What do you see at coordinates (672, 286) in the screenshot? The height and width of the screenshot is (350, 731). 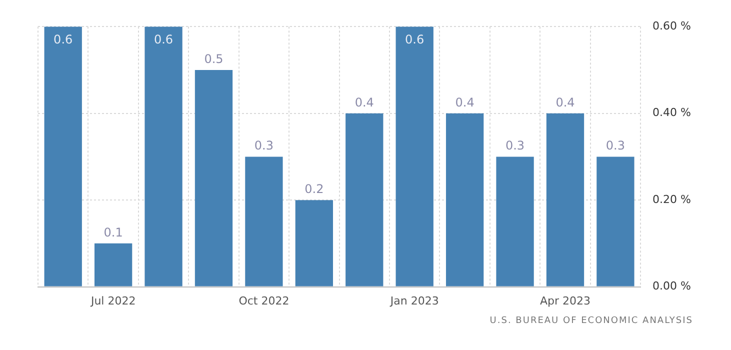 I see `y-tick-label: 0.00 %` at bounding box center [672, 286].